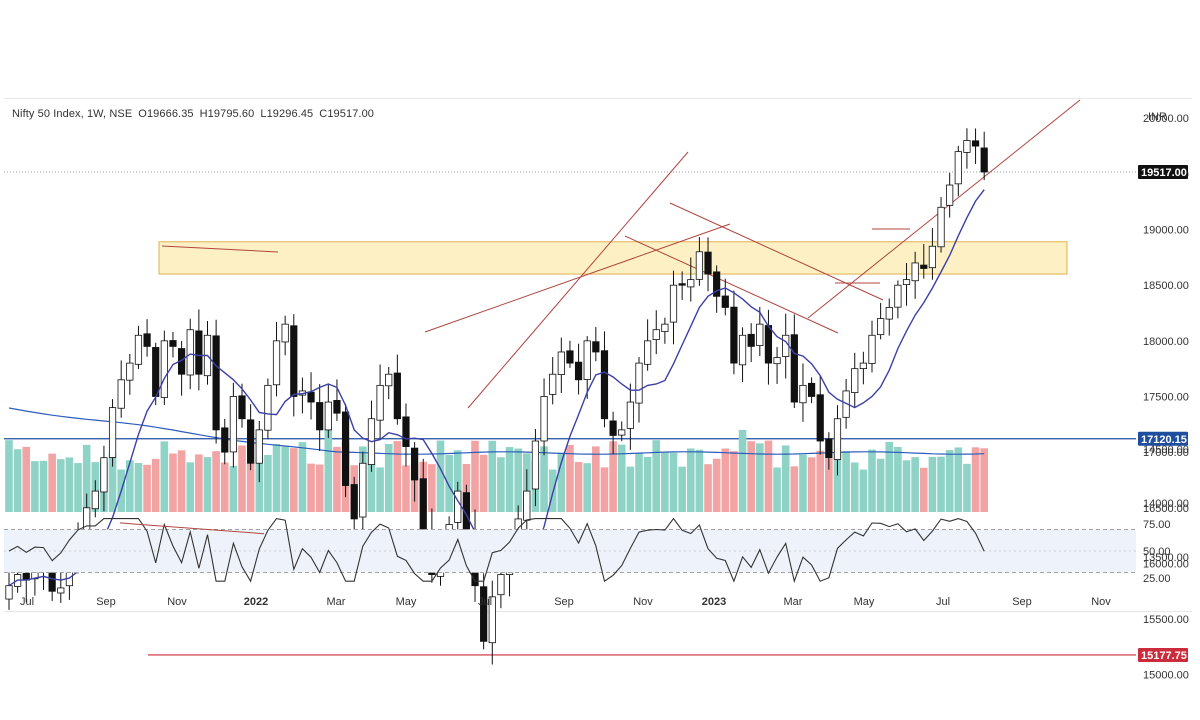 The width and height of the screenshot is (1200, 720). I want to click on last-price-tag-bg, so click(1163, 172).